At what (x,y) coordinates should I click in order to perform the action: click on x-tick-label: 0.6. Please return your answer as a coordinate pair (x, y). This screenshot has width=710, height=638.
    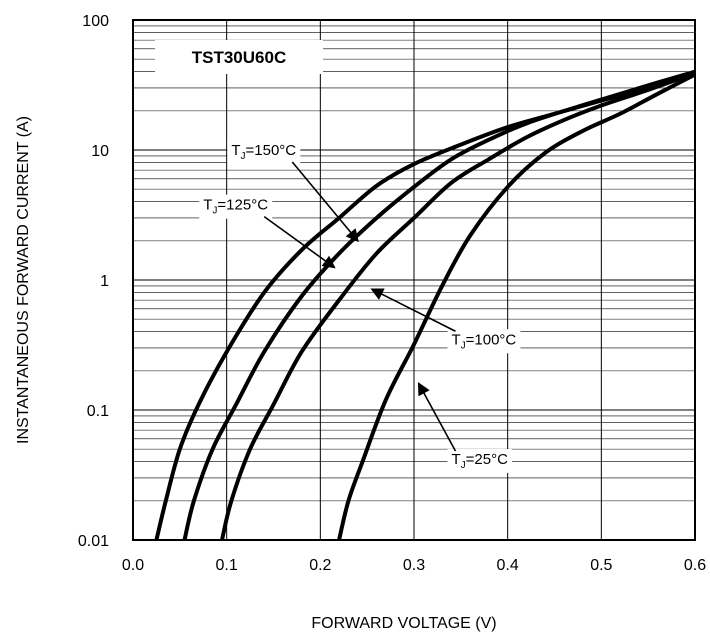
    Looking at the image, I should click on (695, 565).